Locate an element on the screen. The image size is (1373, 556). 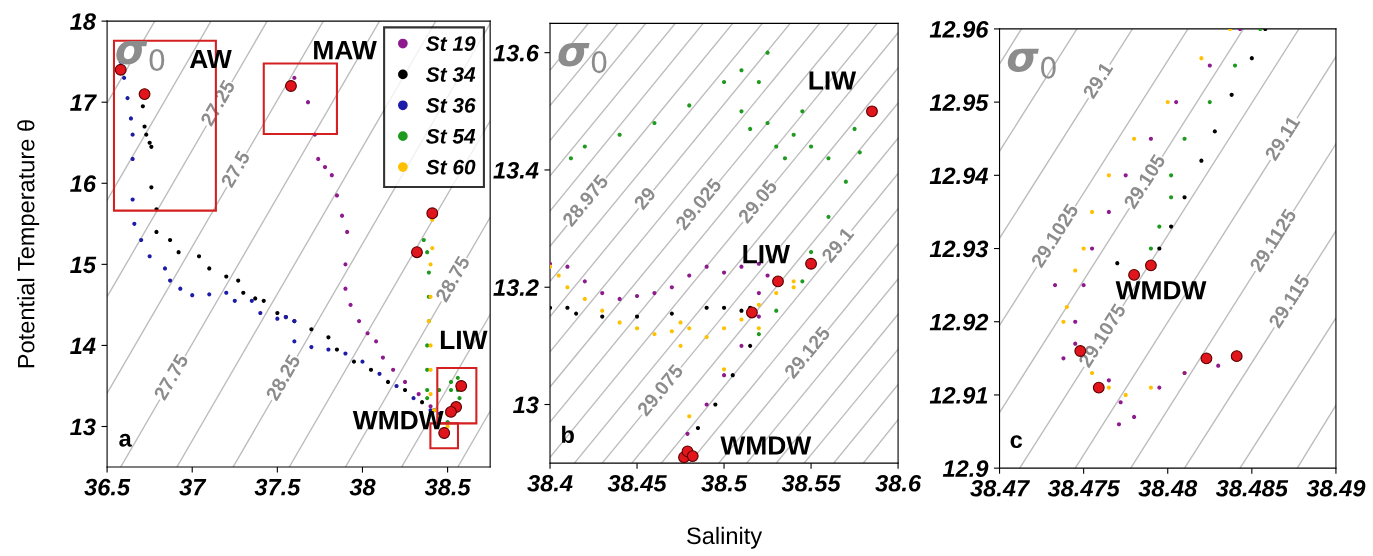
y-tick-label: 18 is located at coordinates (83, 21).